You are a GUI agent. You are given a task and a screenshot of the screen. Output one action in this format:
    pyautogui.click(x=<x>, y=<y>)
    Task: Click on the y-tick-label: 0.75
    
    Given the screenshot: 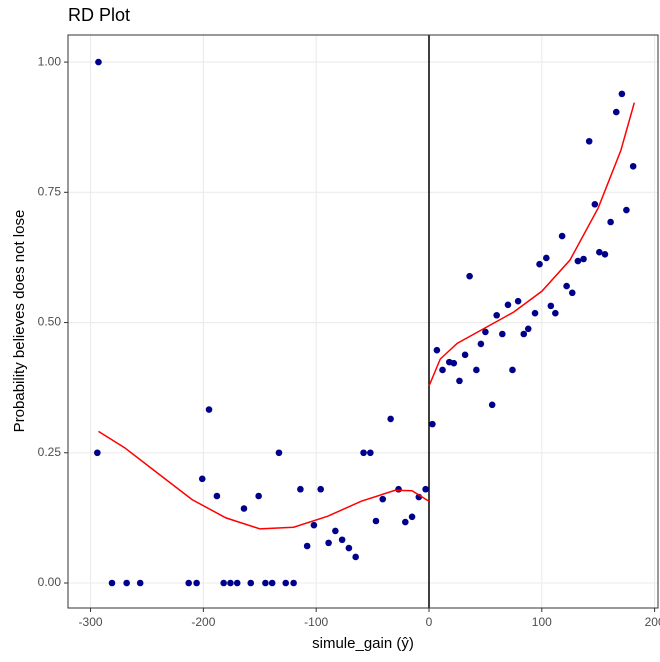 What is the action you would take?
    pyautogui.click(x=50, y=191)
    